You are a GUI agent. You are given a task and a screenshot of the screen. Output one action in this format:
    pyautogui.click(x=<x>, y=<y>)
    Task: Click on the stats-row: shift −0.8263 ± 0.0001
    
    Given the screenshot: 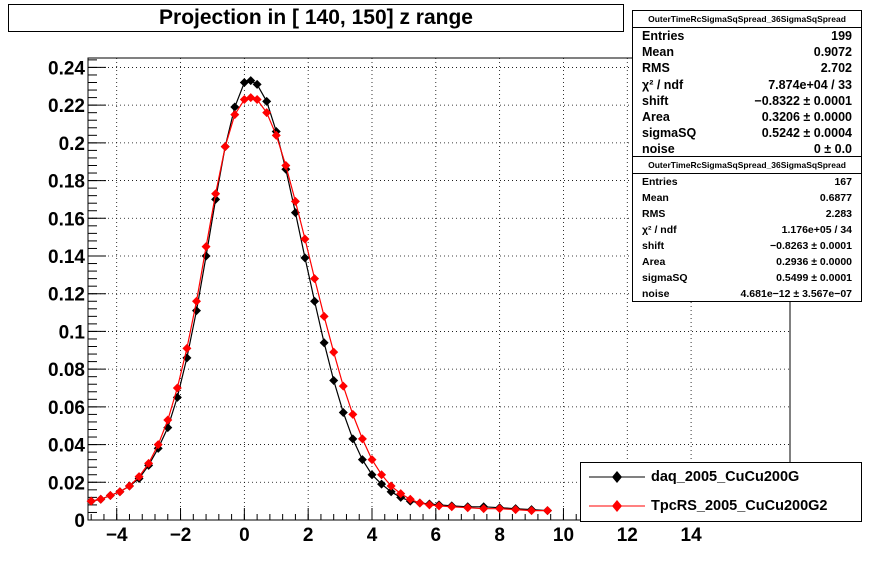 What is the action you would take?
    pyautogui.click(x=747, y=246)
    